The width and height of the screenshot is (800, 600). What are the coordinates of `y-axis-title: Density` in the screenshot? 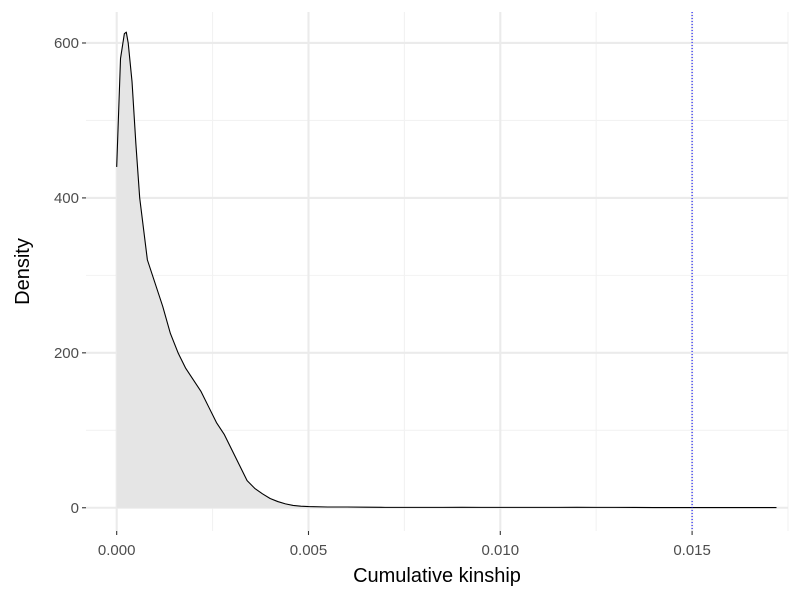 It's located at (23, 271).